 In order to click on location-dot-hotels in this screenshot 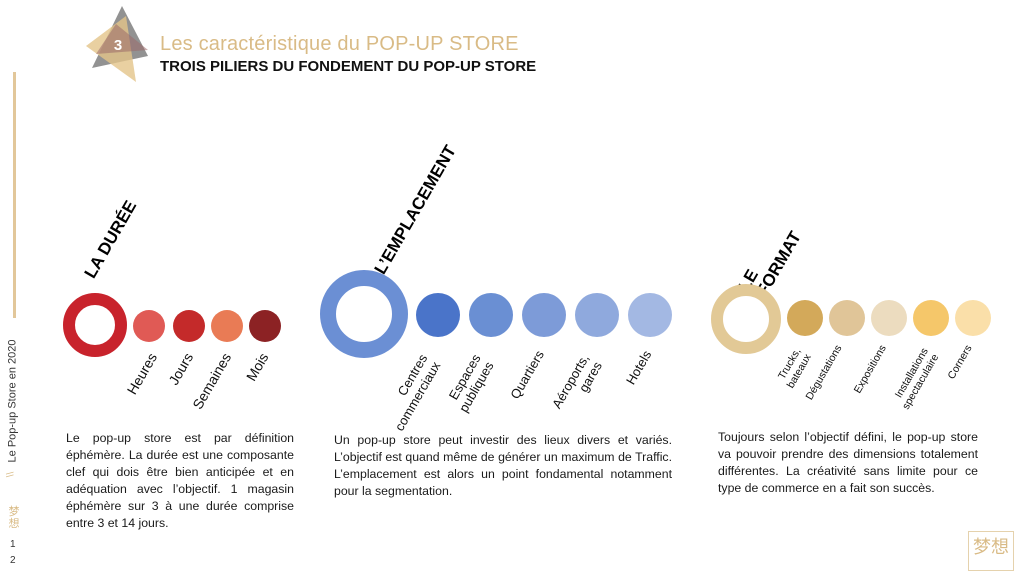, I will do `click(650, 315)`.